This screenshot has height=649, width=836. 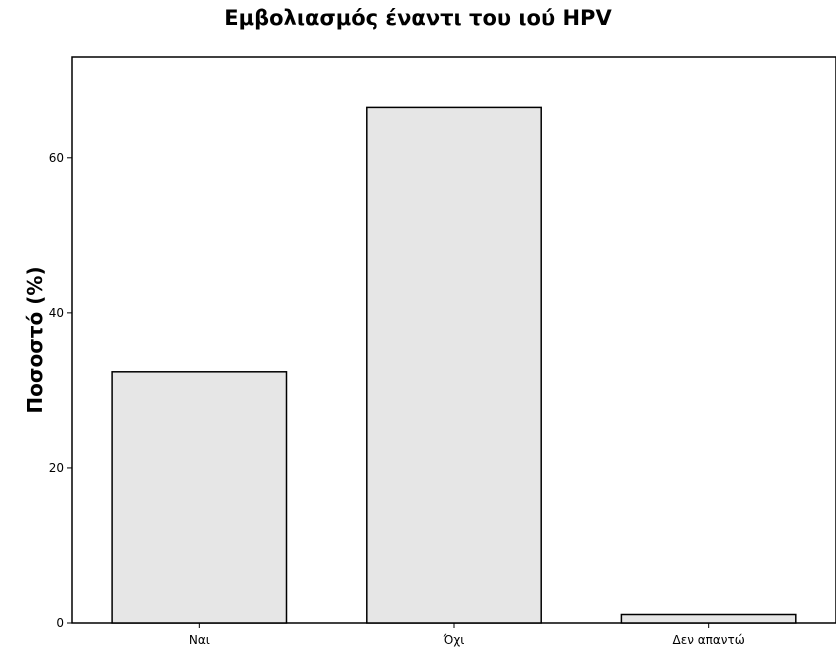 What do you see at coordinates (418, 18) in the screenshot?
I see `chart-title: Εμβολιασμός έναντι του ιού HPV` at bounding box center [418, 18].